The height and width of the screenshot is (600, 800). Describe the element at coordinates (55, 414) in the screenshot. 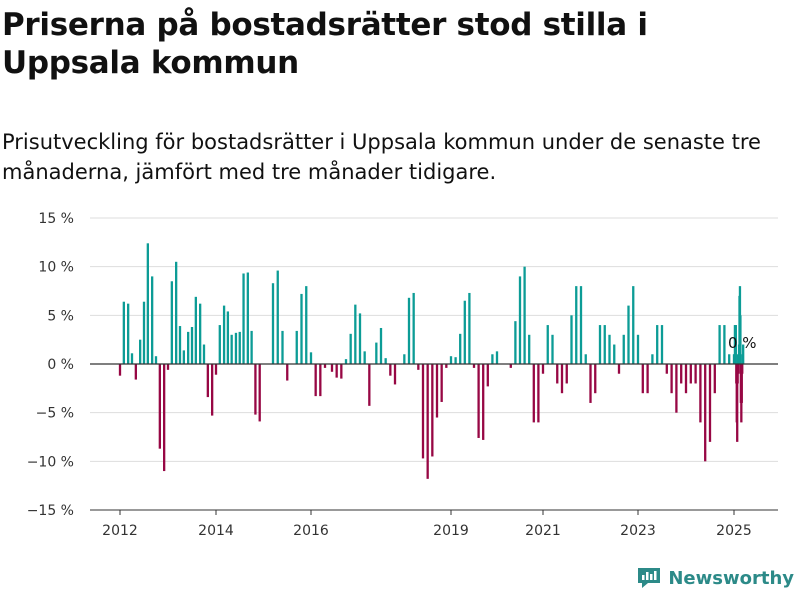

I see `y-tick-label: −5 %` at that location.